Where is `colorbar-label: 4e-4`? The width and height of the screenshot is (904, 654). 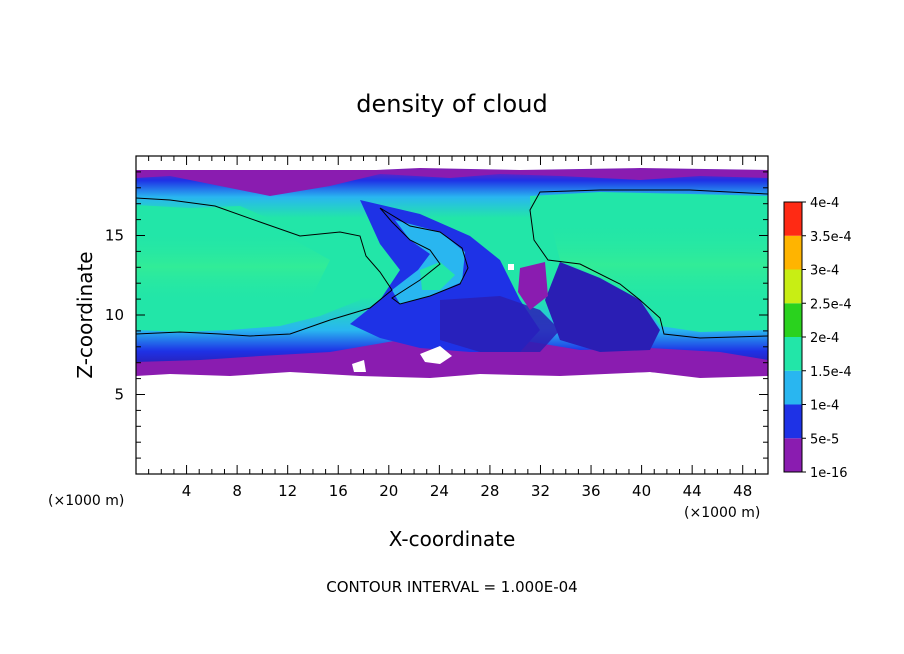
colorbar-label: 4e-4 is located at coordinates (824, 203).